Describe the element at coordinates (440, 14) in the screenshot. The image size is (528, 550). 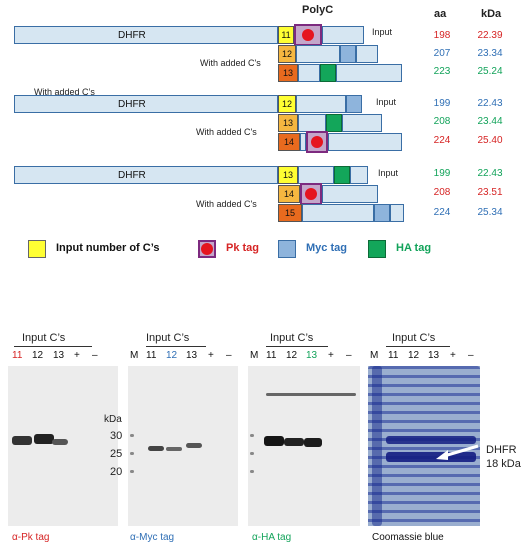
I see `aa-header: aa` at that location.